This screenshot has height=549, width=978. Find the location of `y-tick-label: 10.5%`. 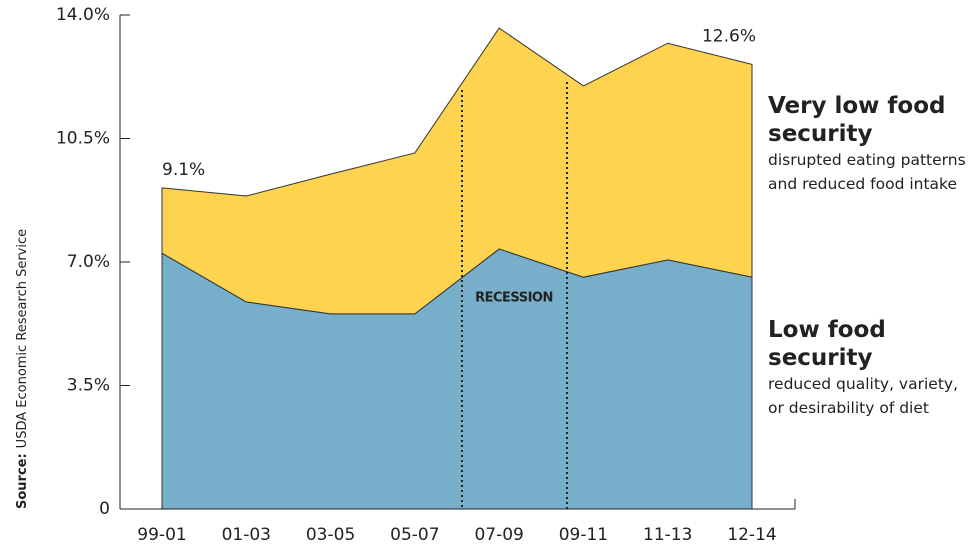

y-tick-label: 10.5% is located at coordinates (83, 139).